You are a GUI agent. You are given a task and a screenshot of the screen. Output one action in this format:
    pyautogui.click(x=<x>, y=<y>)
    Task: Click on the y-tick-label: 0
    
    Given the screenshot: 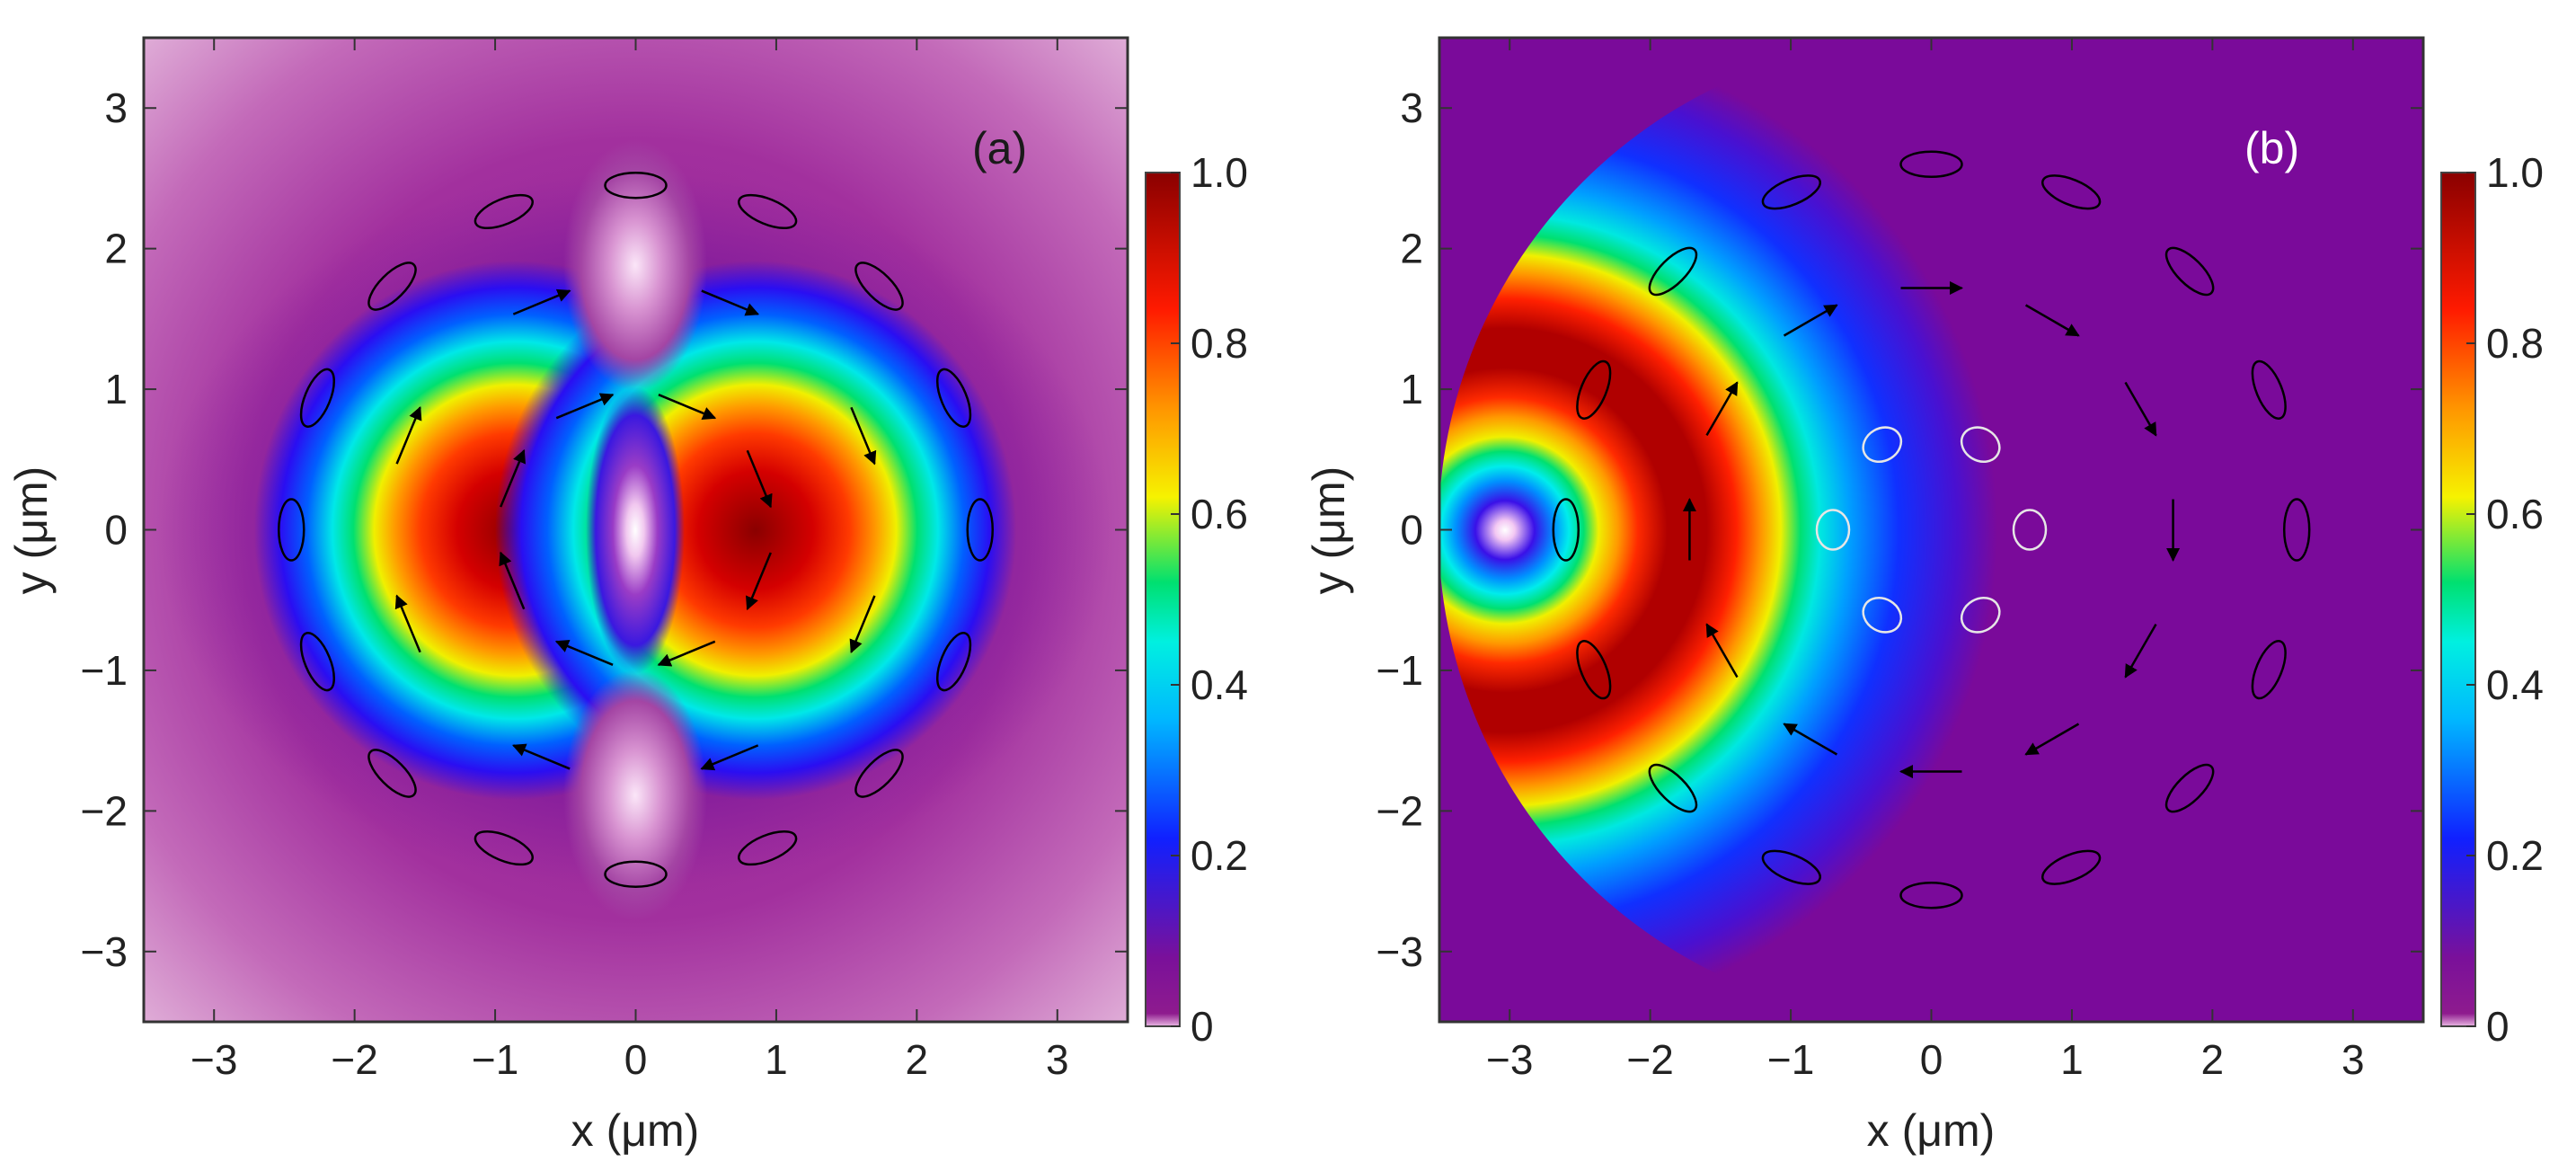 What is the action you would take?
    pyautogui.click(x=116, y=530)
    